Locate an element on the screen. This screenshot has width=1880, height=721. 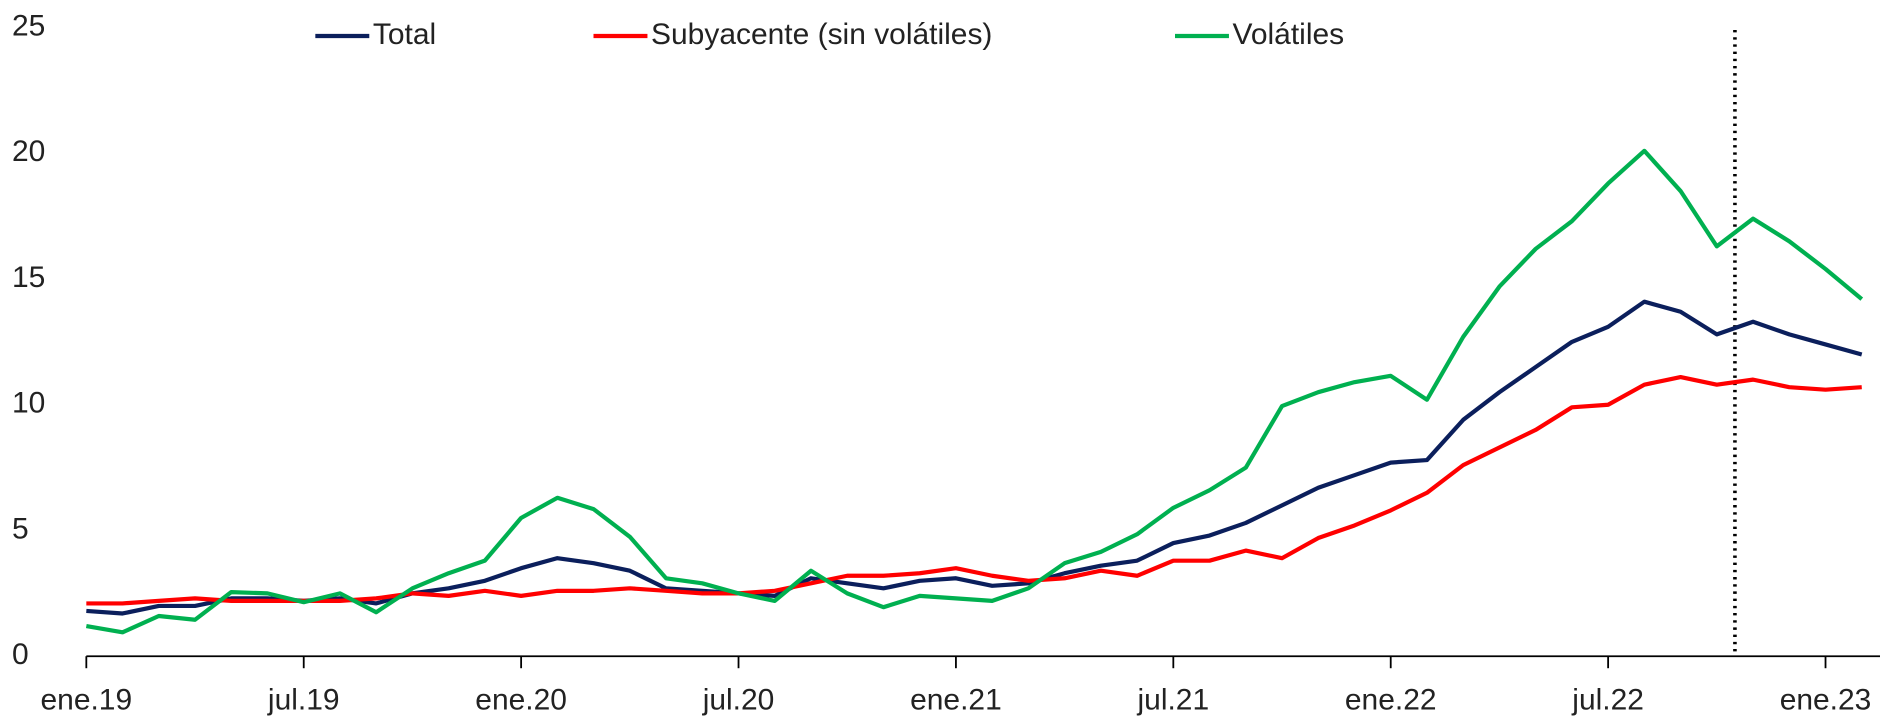
legend-label: Volátiles is located at coordinates (1289, 34).